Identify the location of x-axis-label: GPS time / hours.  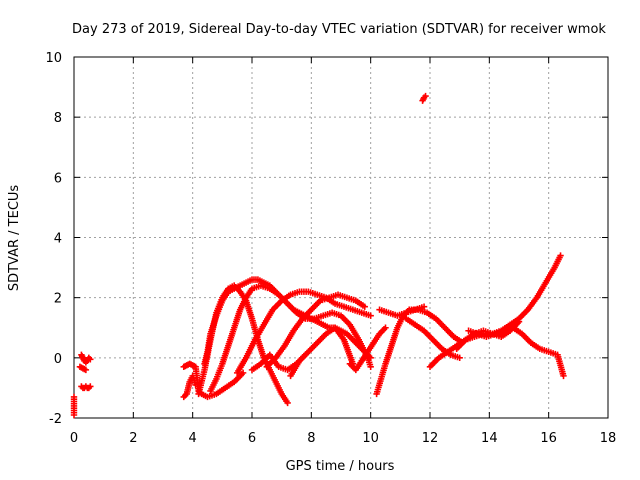
(340, 466).